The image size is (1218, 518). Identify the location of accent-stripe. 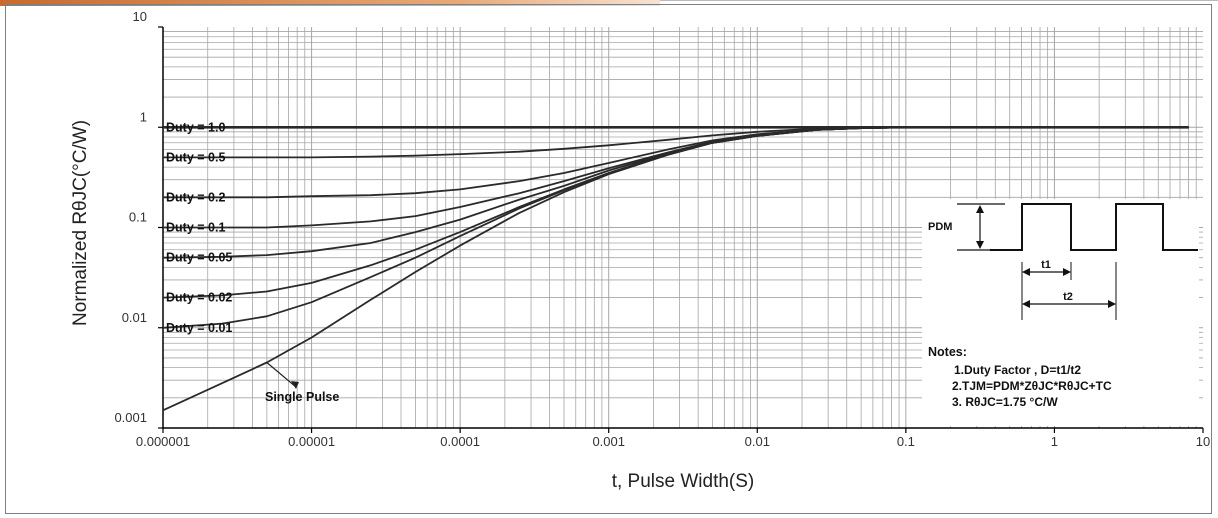
(330, 3).